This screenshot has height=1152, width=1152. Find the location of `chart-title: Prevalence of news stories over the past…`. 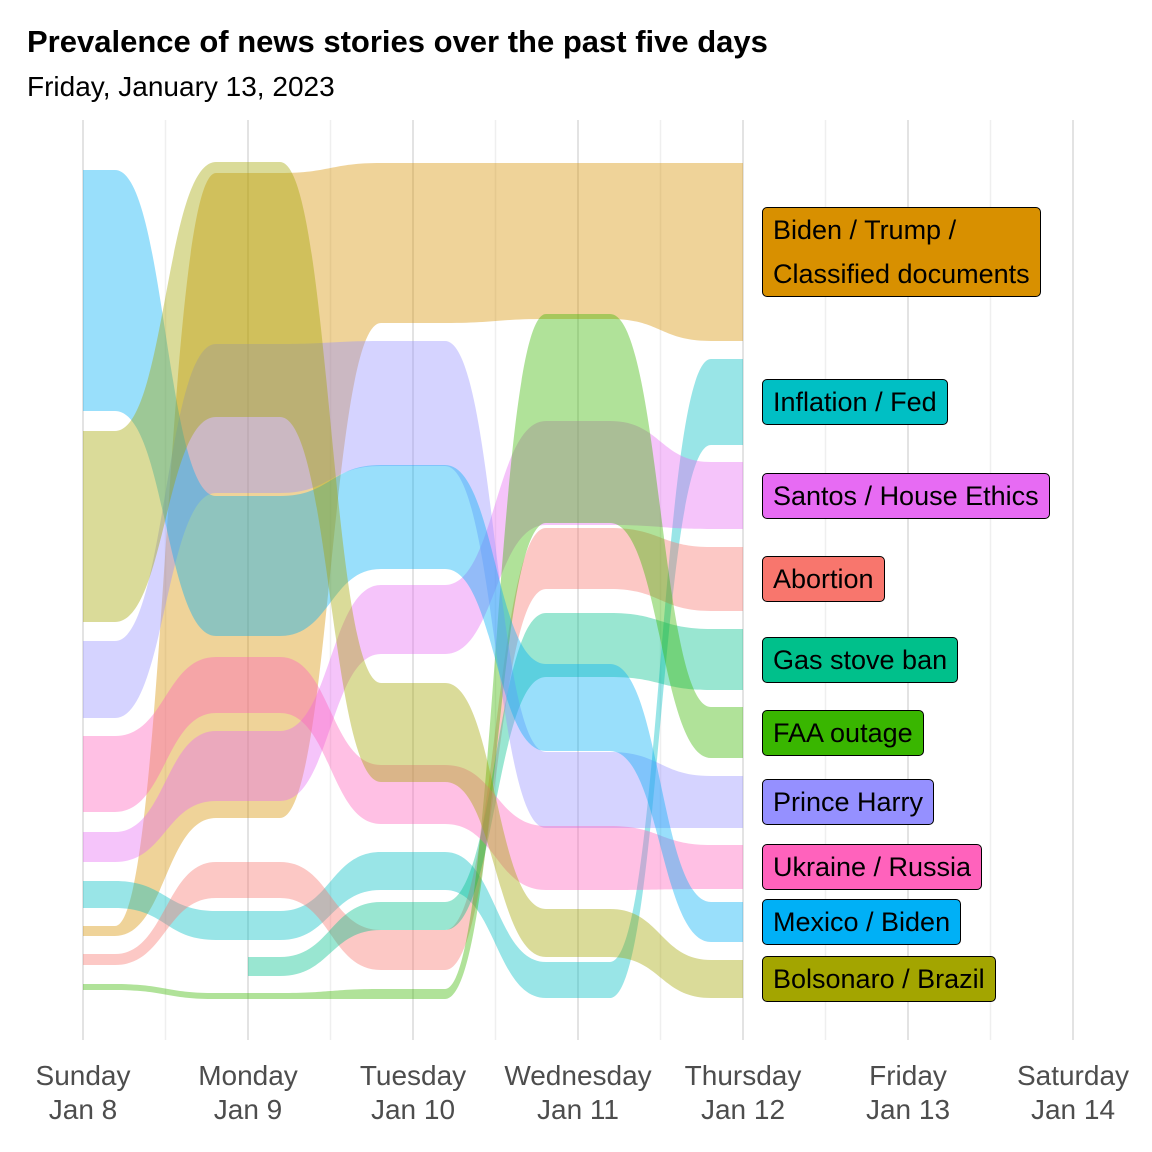

chart-title: Prevalence of news stories over the past… is located at coordinates (397, 41).